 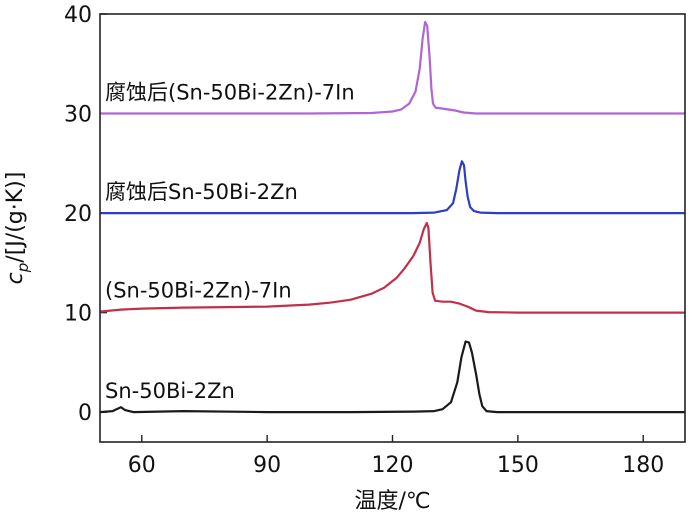 What do you see at coordinates (85, 413) in the screenshot?
I see `y-tick-label: 0` at bounding box center [85, 413].